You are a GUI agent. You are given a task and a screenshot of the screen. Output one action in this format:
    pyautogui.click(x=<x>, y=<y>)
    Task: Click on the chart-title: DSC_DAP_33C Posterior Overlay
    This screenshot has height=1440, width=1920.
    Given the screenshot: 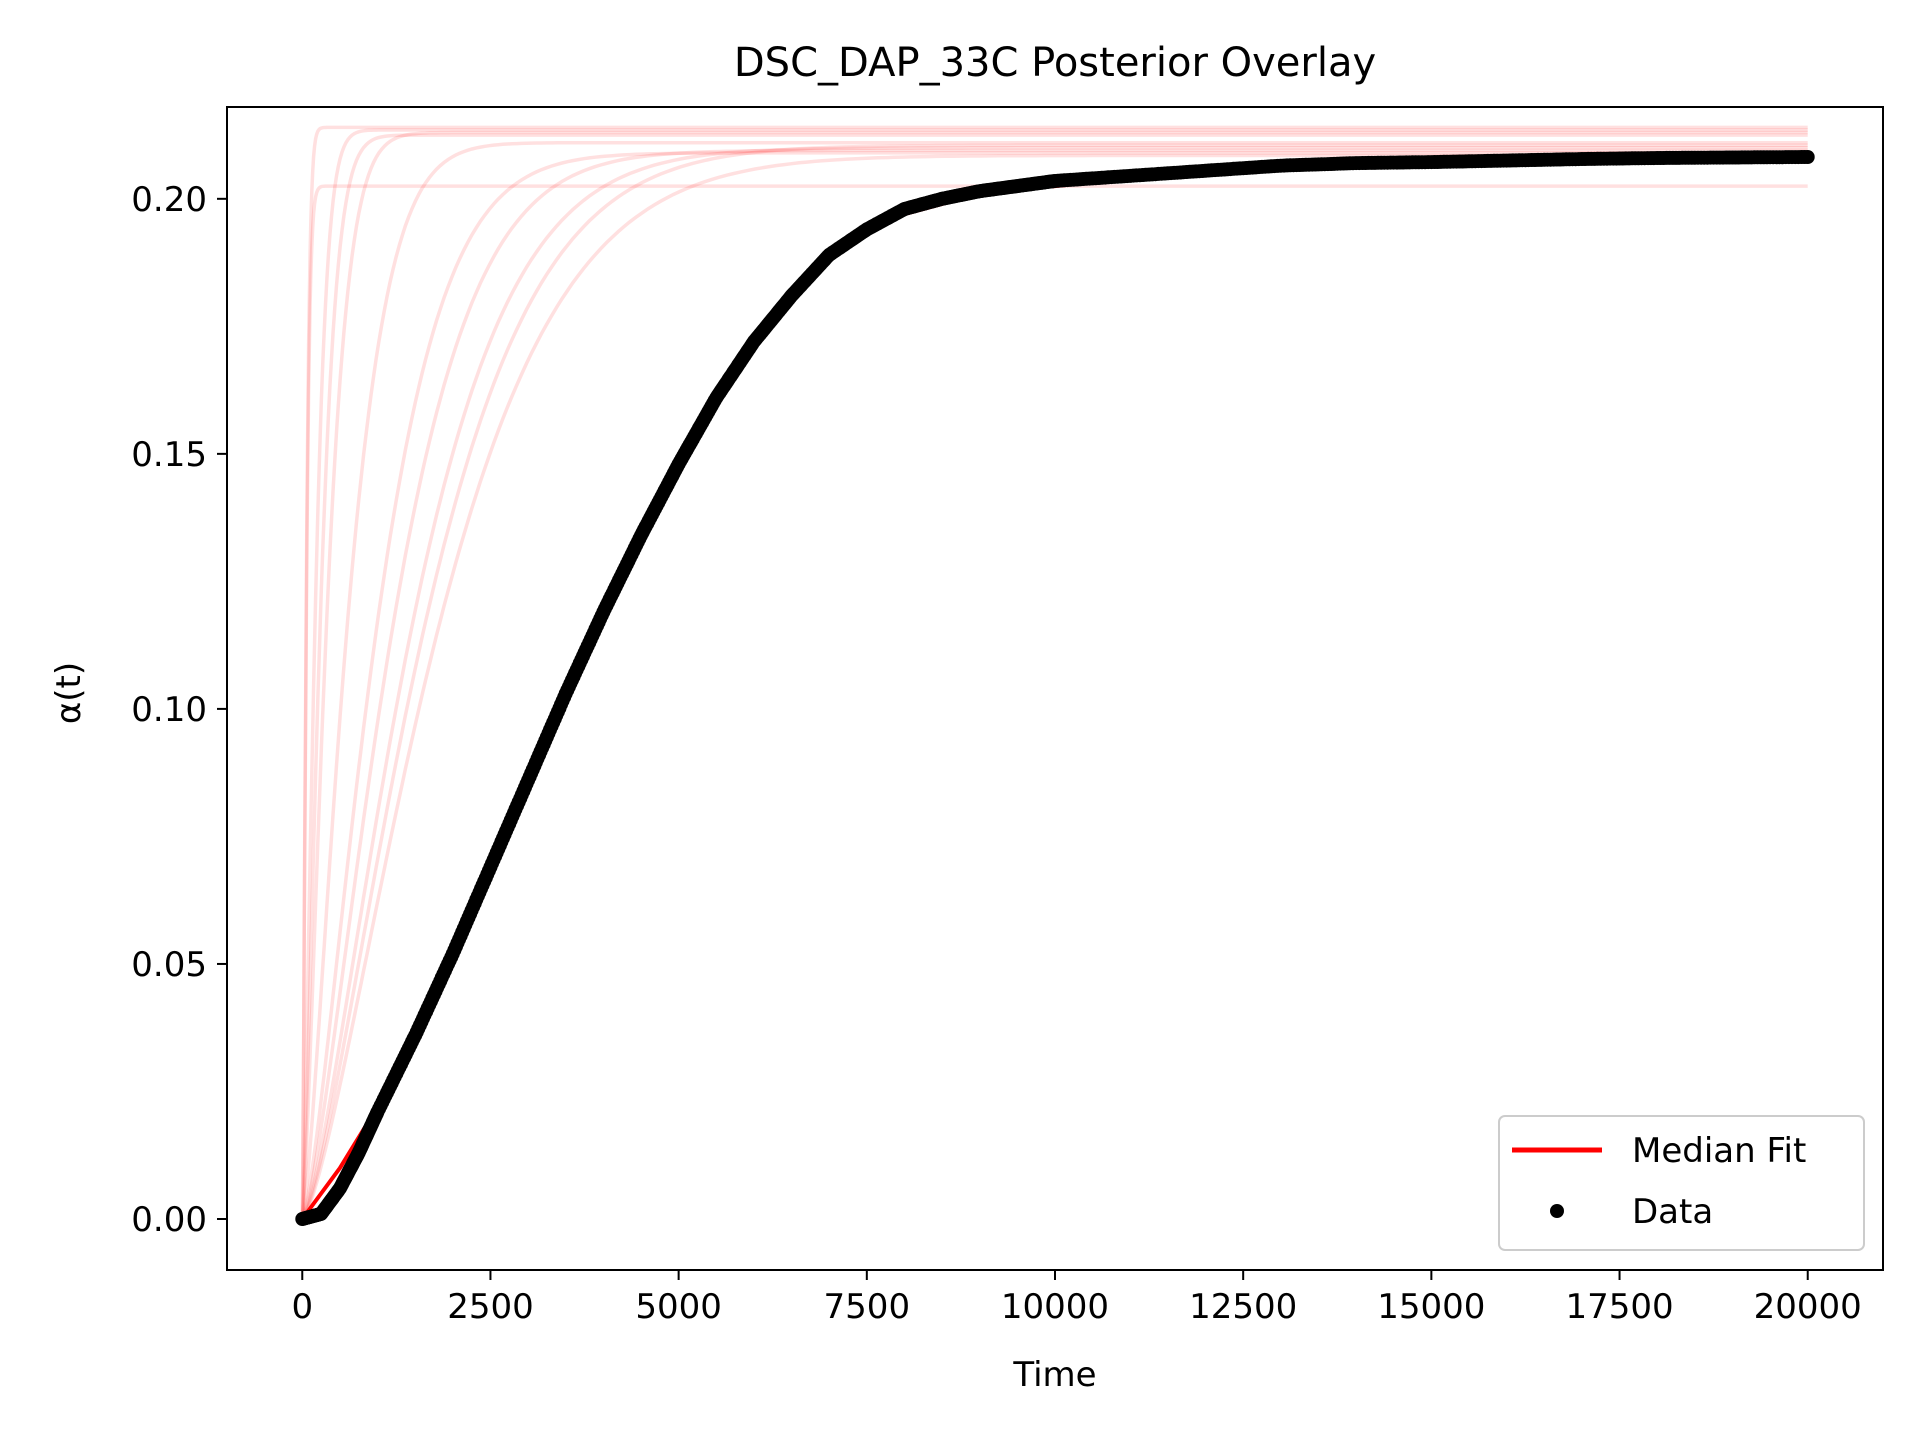 What is the action you would take?
    pyautogui.click(x=1055, y=63)
    